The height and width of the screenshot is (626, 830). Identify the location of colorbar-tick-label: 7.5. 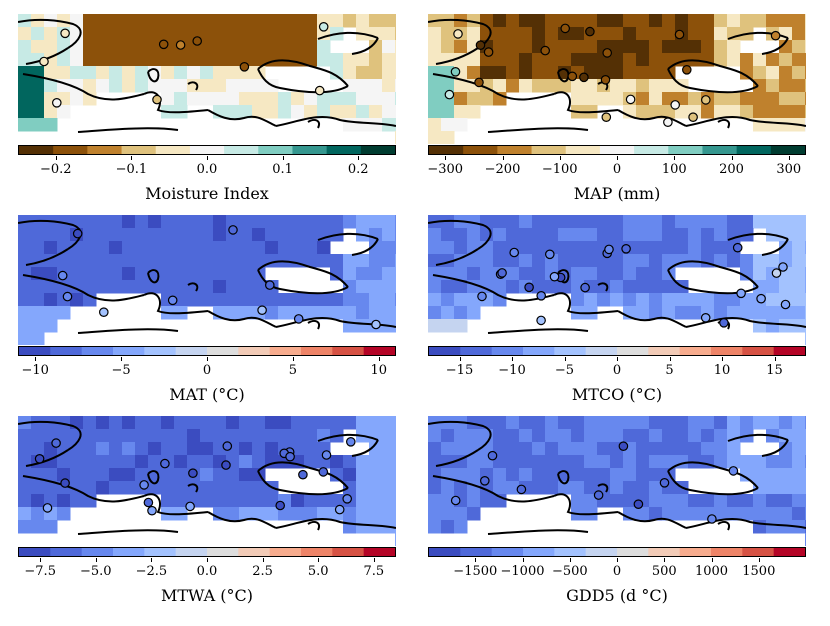
(374, 571).